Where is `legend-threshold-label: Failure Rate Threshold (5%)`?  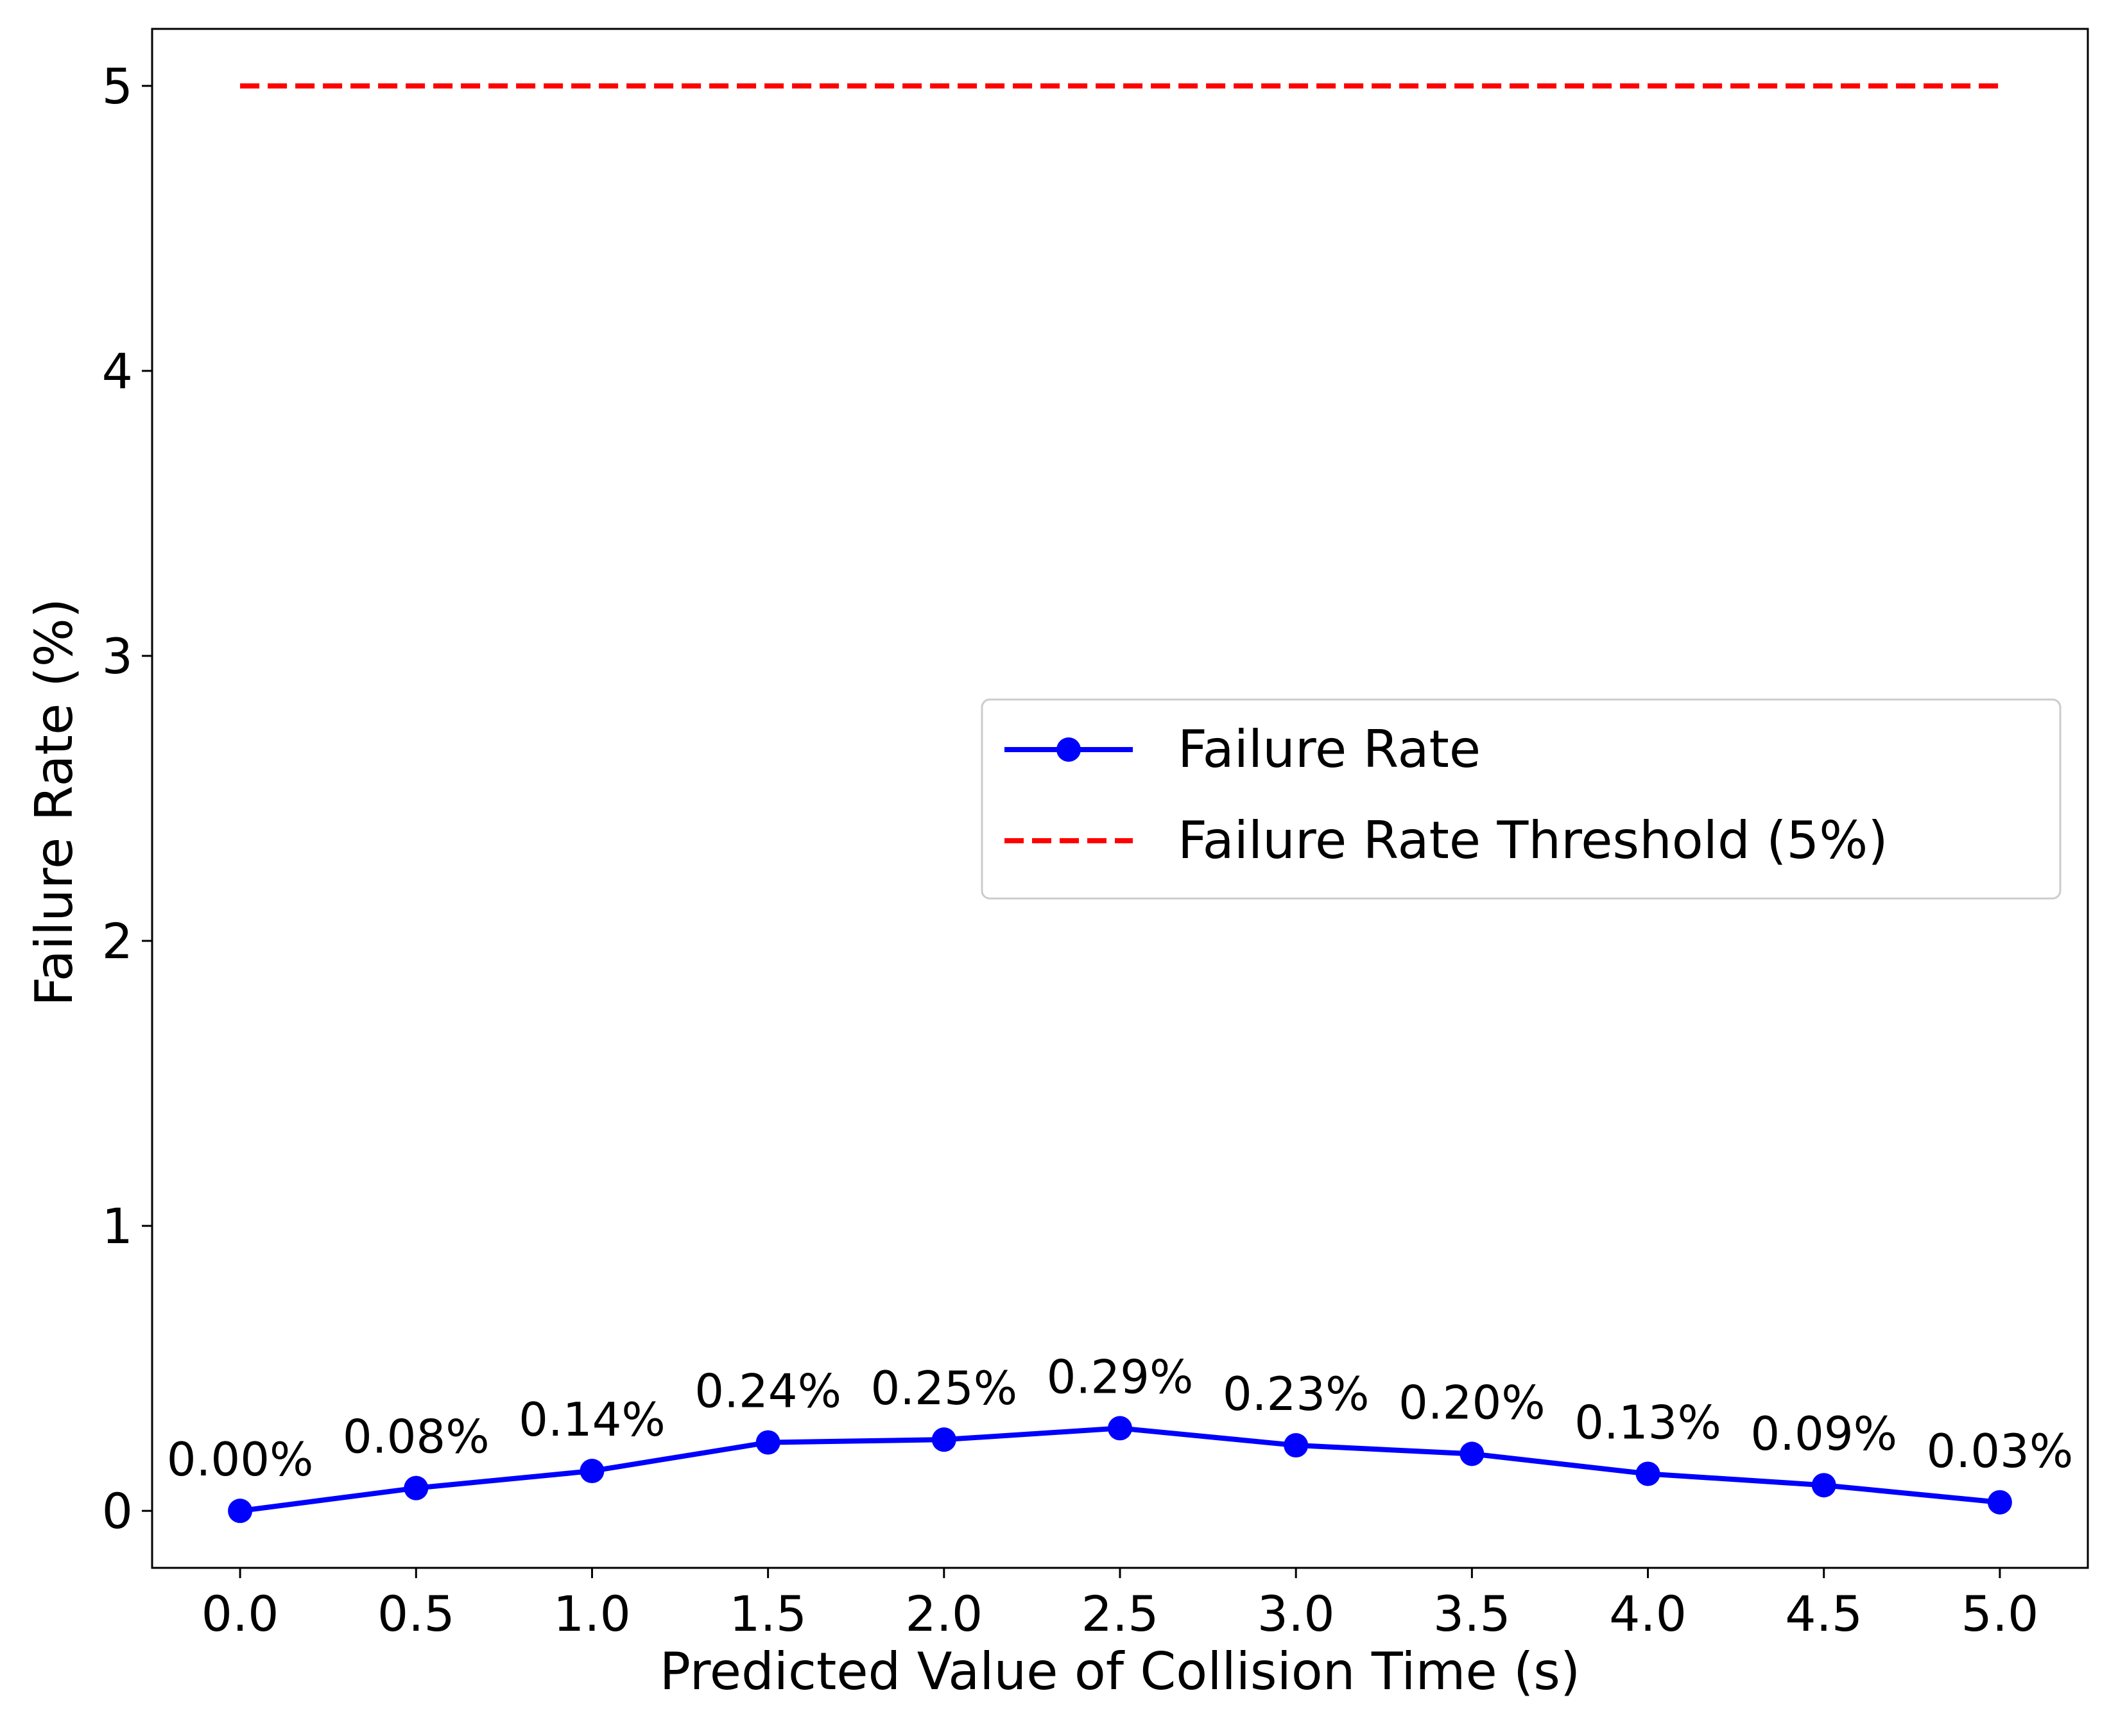 legend-threshold-label: Failure Rate Threshold (5%) is located at coordinates (1533, 840).